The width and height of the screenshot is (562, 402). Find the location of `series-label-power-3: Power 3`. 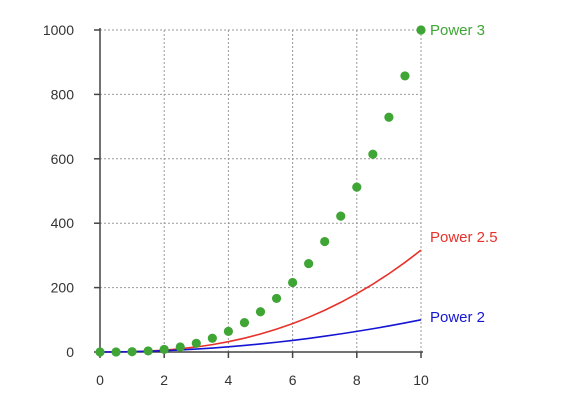

series-label-power-3: Power 3 is located at coordinates (457, 30).